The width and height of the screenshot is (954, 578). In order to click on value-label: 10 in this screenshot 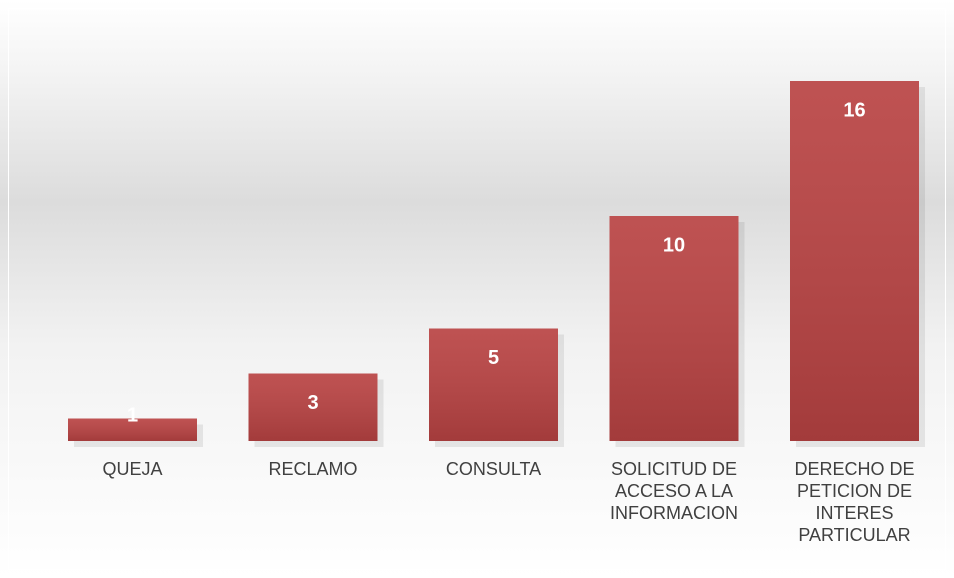, I will do `click(674, 245)`.